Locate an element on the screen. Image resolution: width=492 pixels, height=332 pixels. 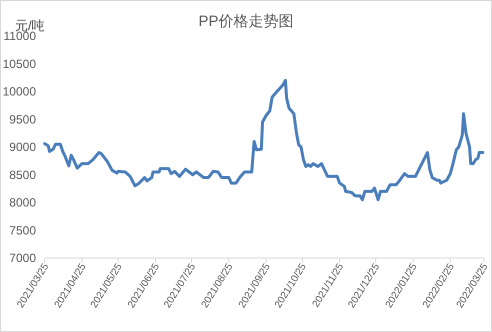
y-axis-title: 元/吨 is located at coordinates (30, 25).